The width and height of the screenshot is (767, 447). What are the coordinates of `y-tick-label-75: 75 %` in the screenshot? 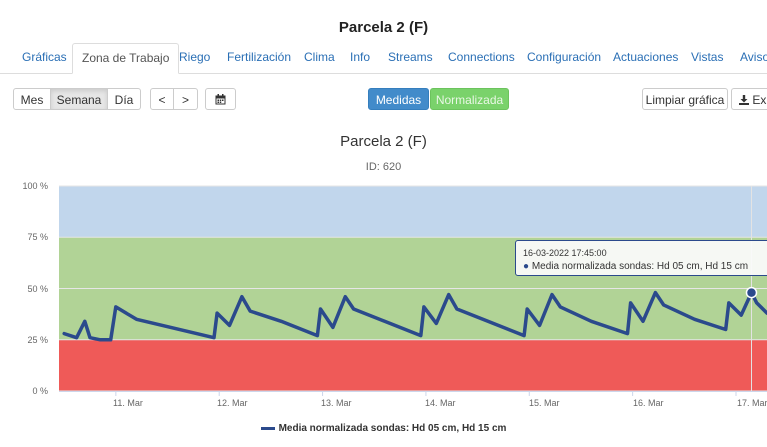 It's located at (37, 237).